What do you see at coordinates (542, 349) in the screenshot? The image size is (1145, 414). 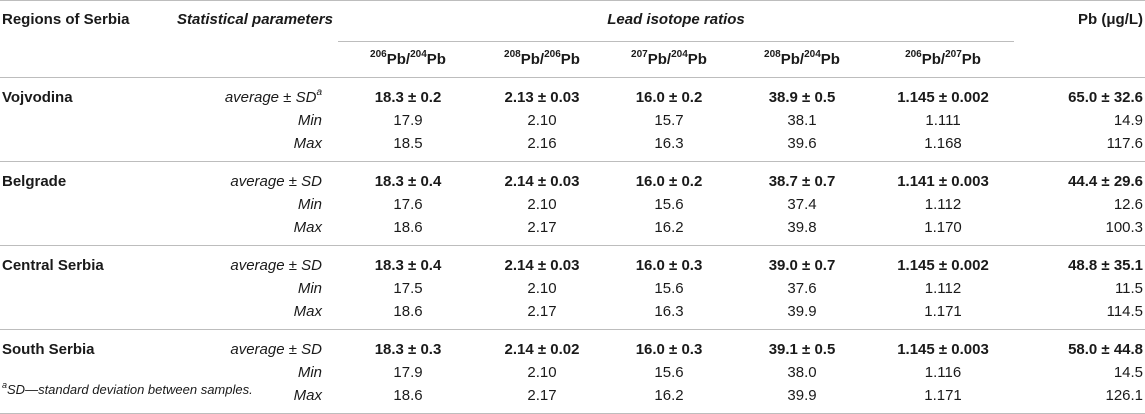 I see `ratio-value: 2.14 ± 0.02` at bounding box center [542, 349].